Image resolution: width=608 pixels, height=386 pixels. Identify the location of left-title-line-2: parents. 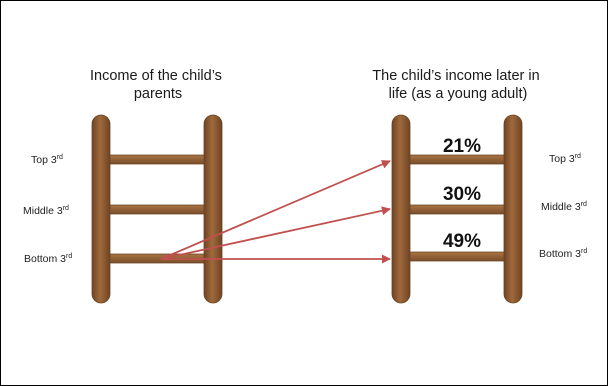
(158, 94).